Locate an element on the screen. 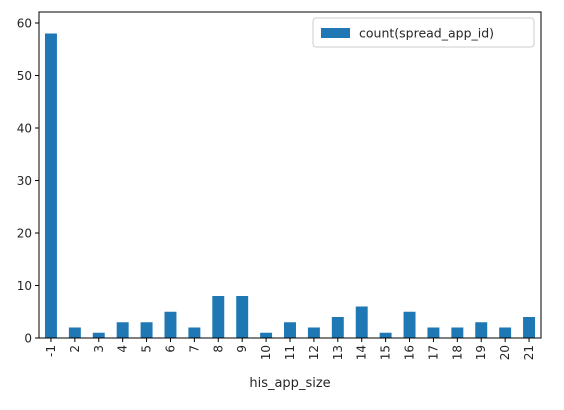  x-tick-label-16: 16 is located at coordinates (410, 352).